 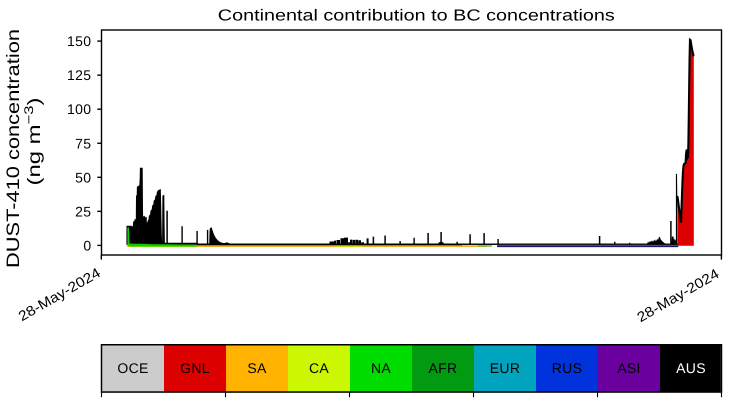 What do you see at coordinates (87, 245) in the screenshot?
I see `svg-text: 0` at bounding box center [87, 245].